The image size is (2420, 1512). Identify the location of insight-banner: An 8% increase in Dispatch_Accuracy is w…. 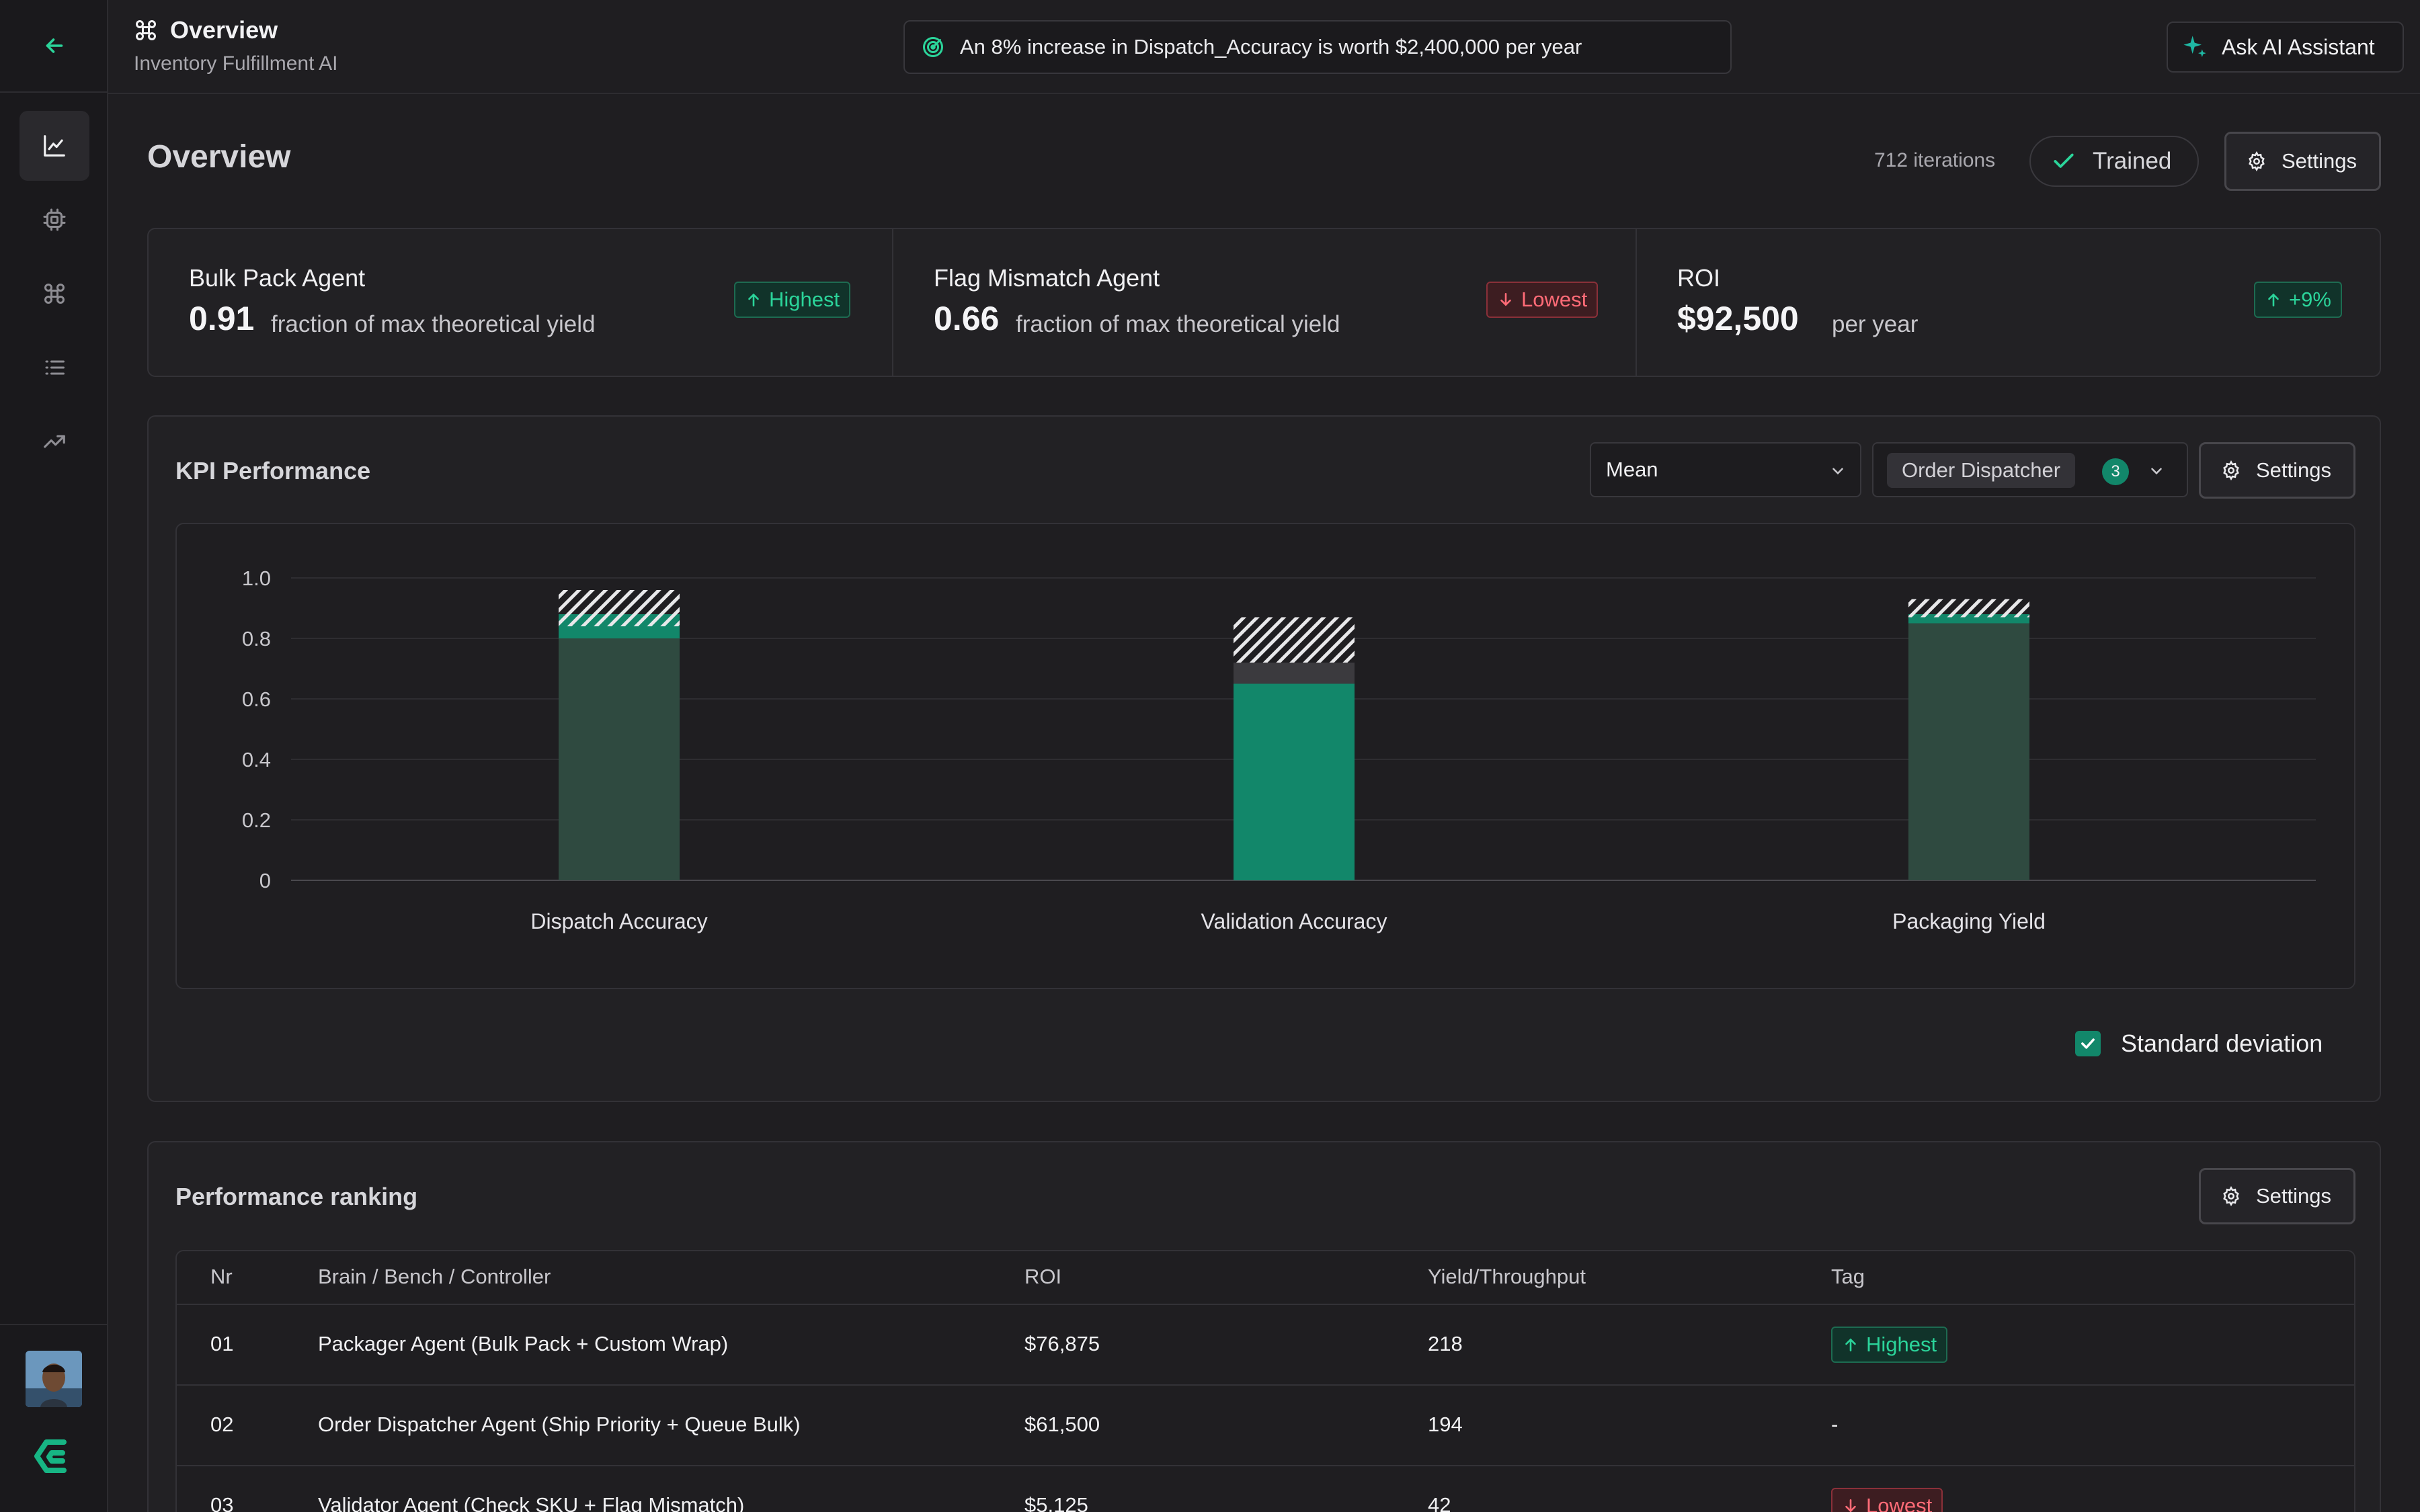
(1318, 47).